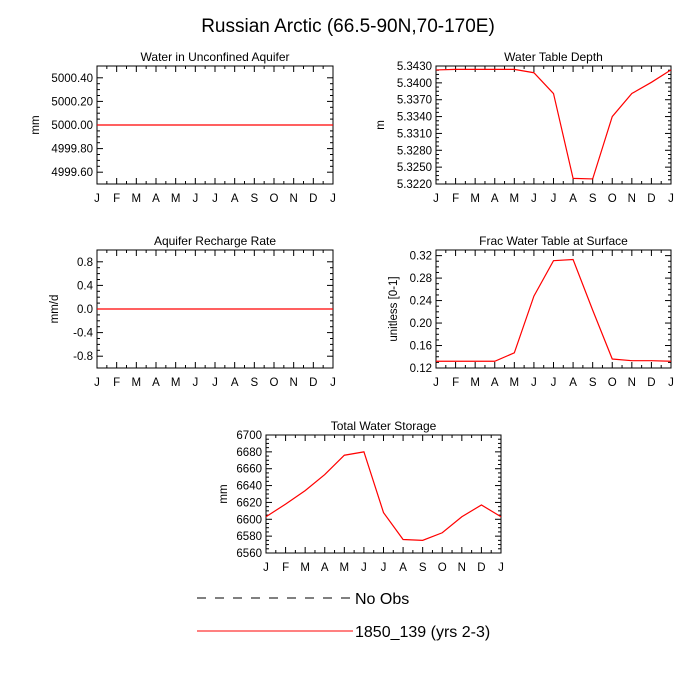 The height and width of the screenshot is (700, 700). I want to click on y-tick-label: 6640, so click(249, 487).